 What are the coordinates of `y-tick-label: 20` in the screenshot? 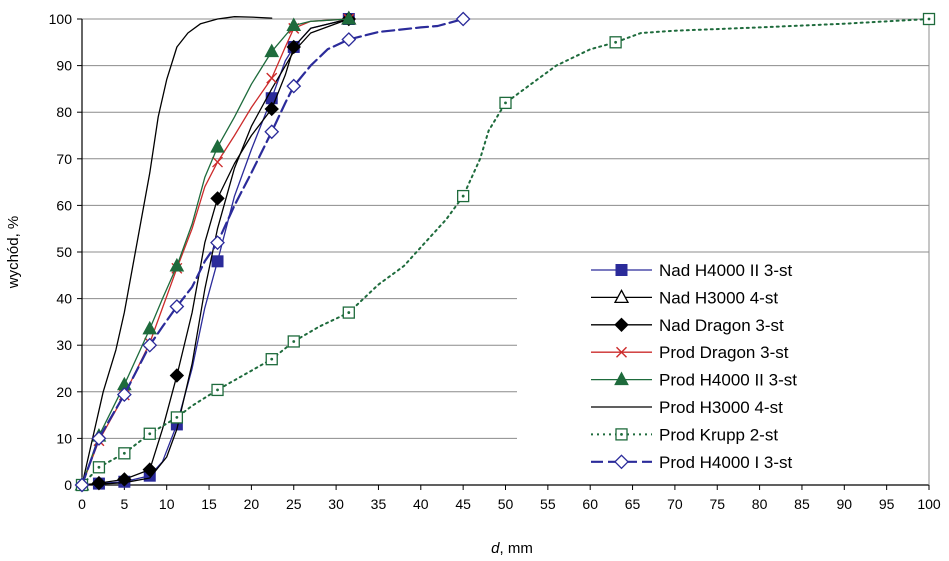 It's located at (64, 392).